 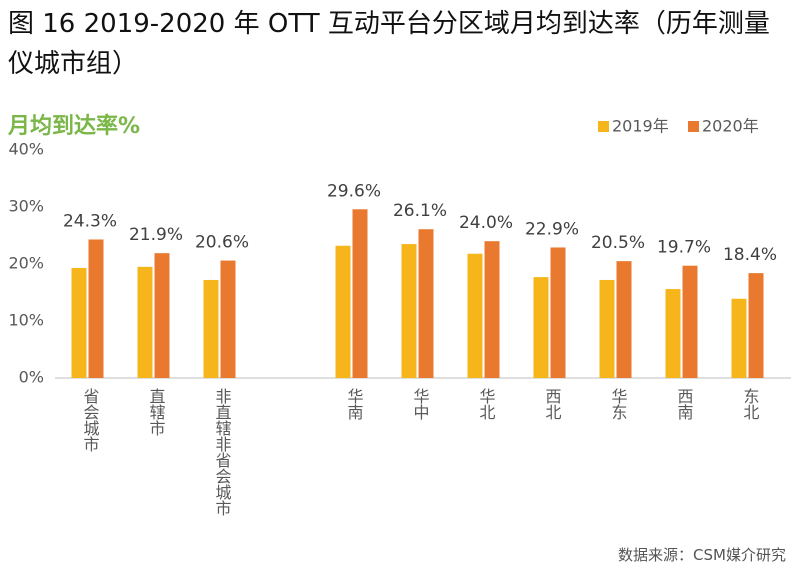 I want to click on x-tick-label: 东北, so click(x=750, y=404).